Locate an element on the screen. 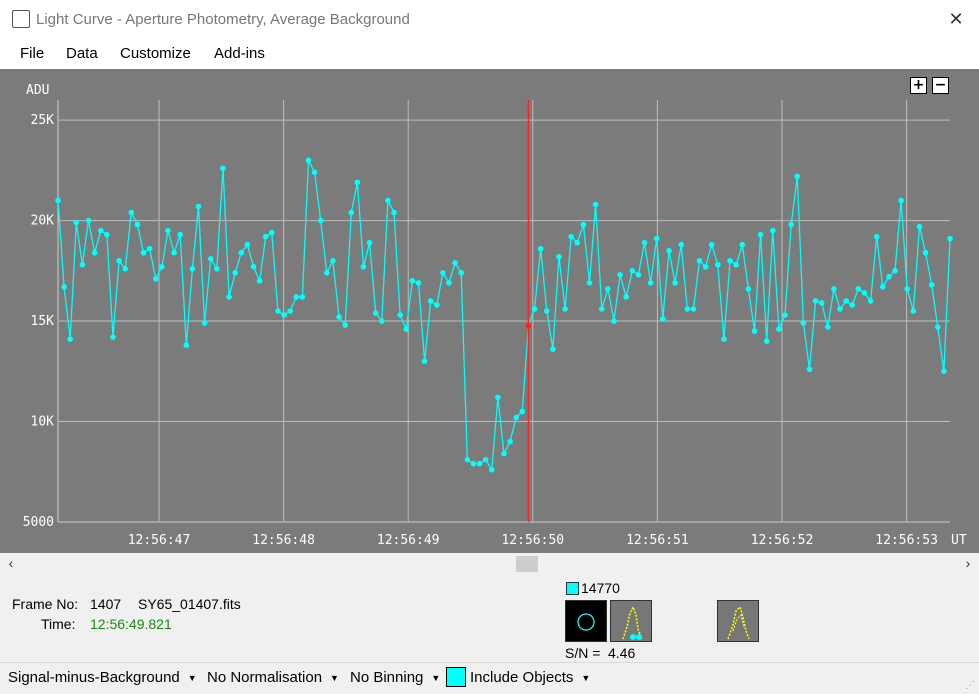 The image size is (979, 694). object-psf-thumbnail is located at coordinates (631, 621).